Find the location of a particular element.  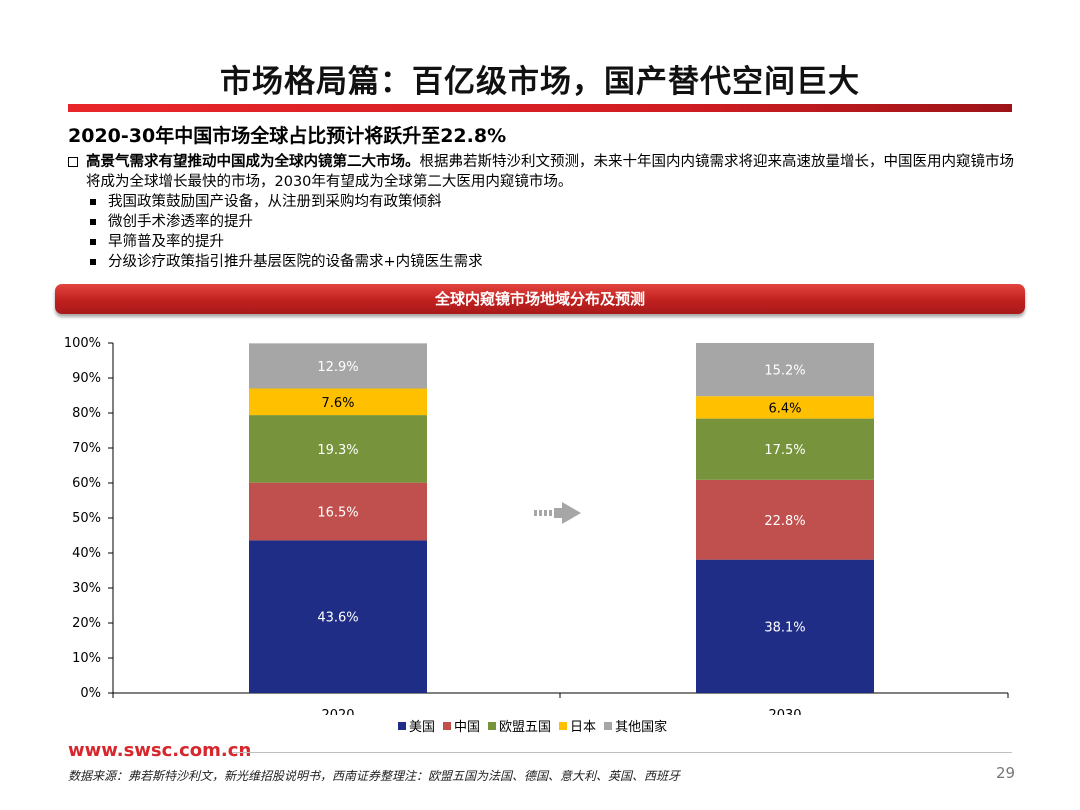

legend-item: 中国 is located at coordinates (461, 725).